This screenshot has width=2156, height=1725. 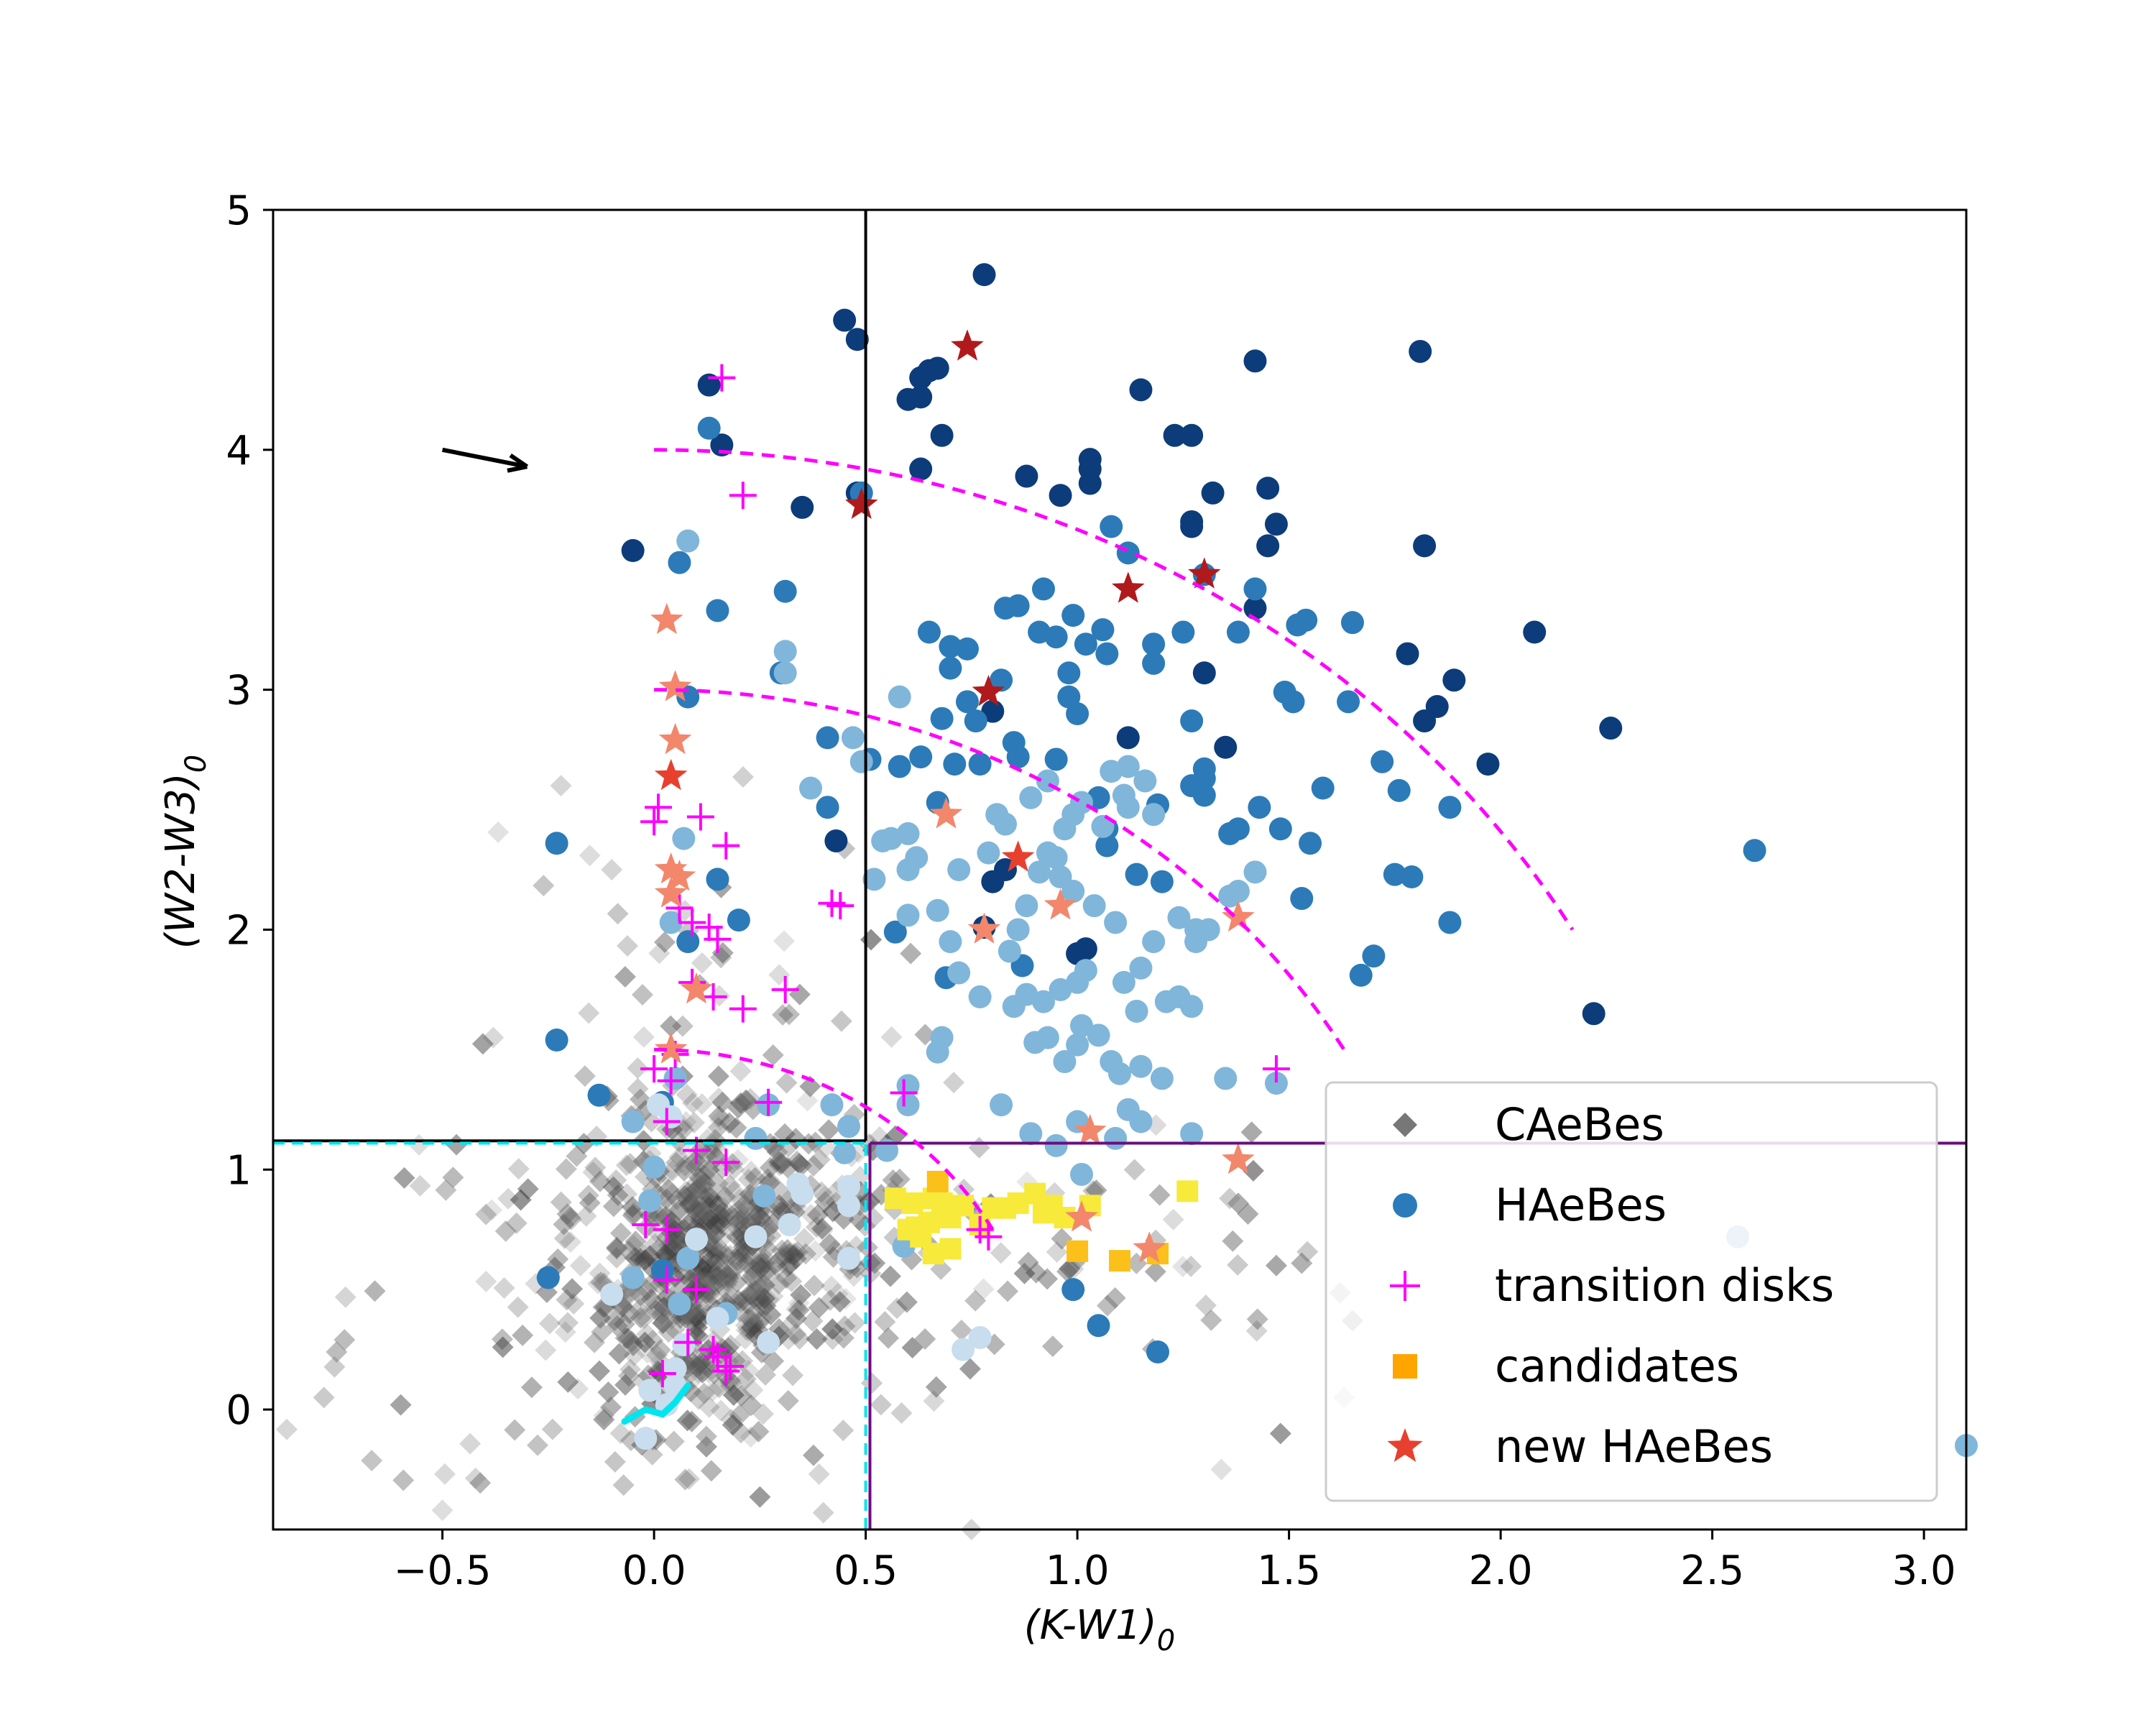 I want to click on y-tick-label: 1, so click(x=239, y=1170).